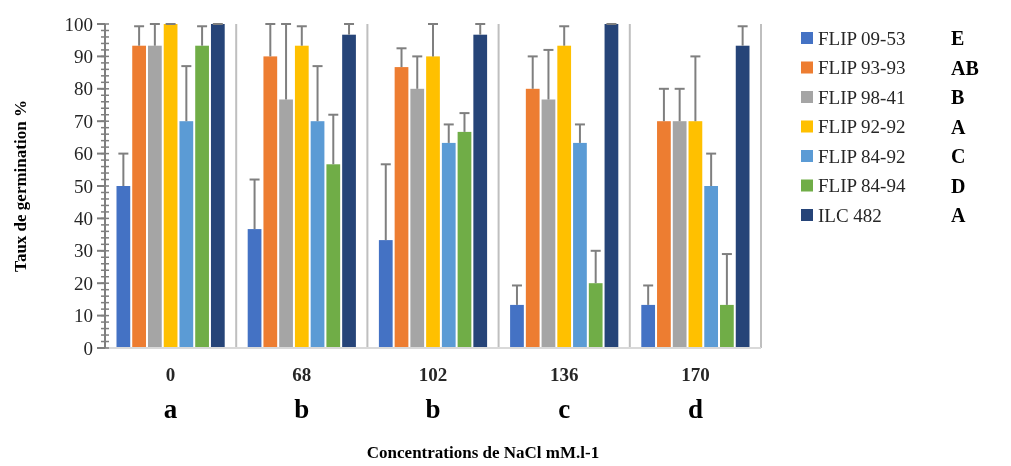 This screenshot has height=466, width=1011. Describe the element at coordinates (695, 374) in the screenshot. I see `x-tick-label: 170` at that location.